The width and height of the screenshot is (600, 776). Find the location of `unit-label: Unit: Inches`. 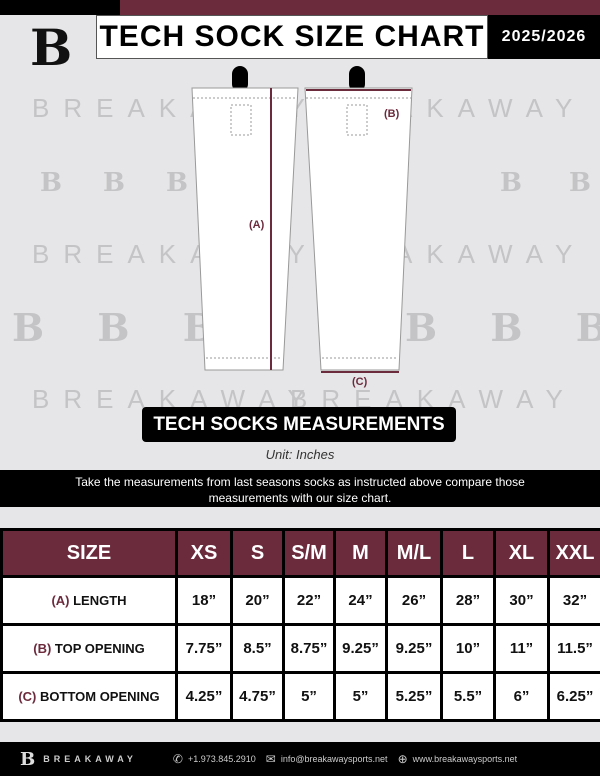

unit-label: Unit: Inches is located at coordinates (300, 454).